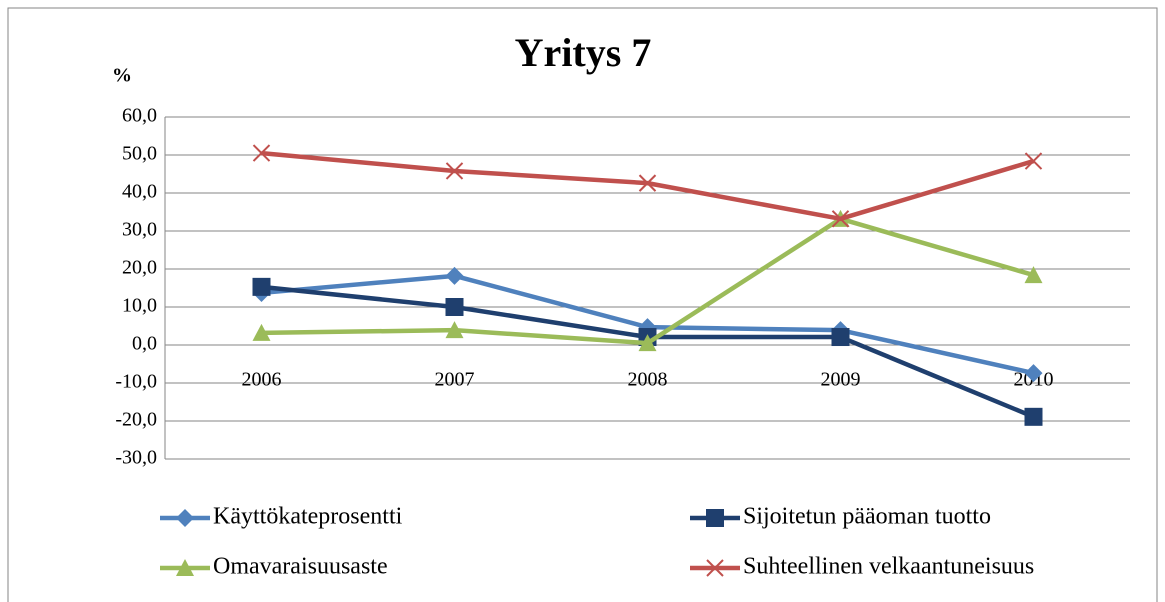 This screenshot has height=602, width=1165. I want to click on y-tick-label: 0,0, so click(144, 344).